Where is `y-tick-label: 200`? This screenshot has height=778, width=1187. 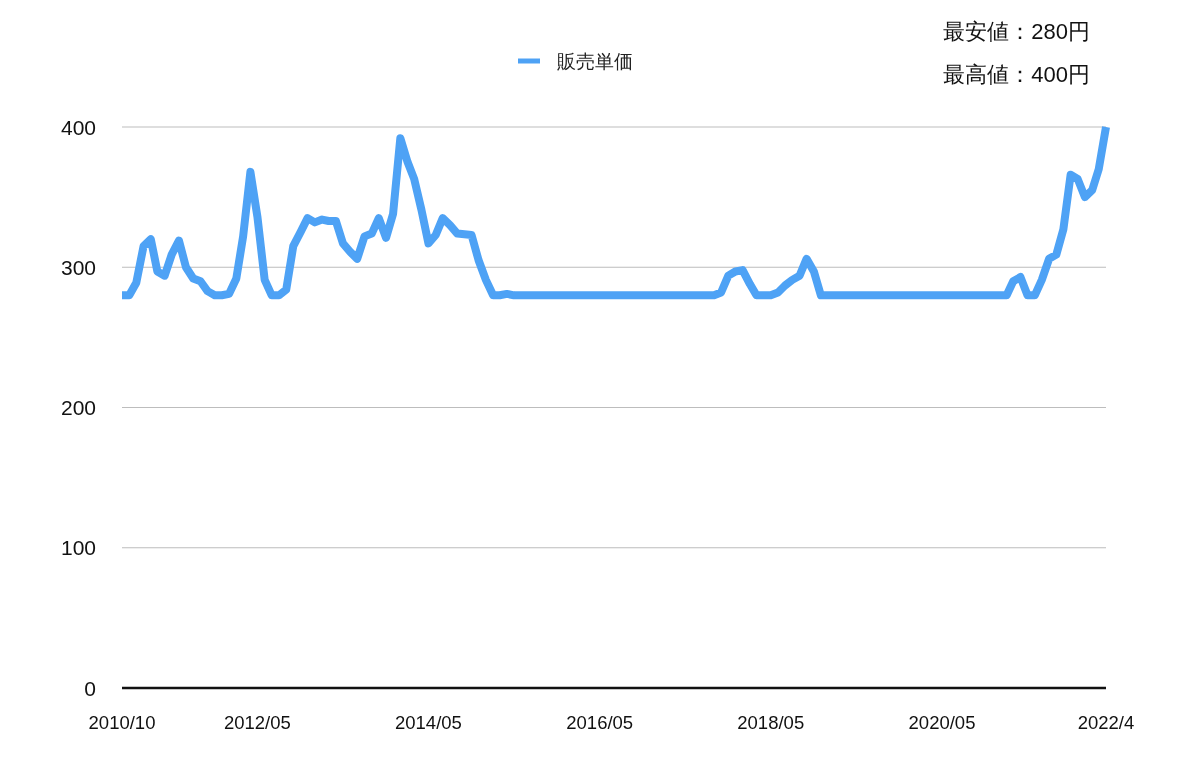 y-tick-label: 200 is located at coordinates (78, 407).